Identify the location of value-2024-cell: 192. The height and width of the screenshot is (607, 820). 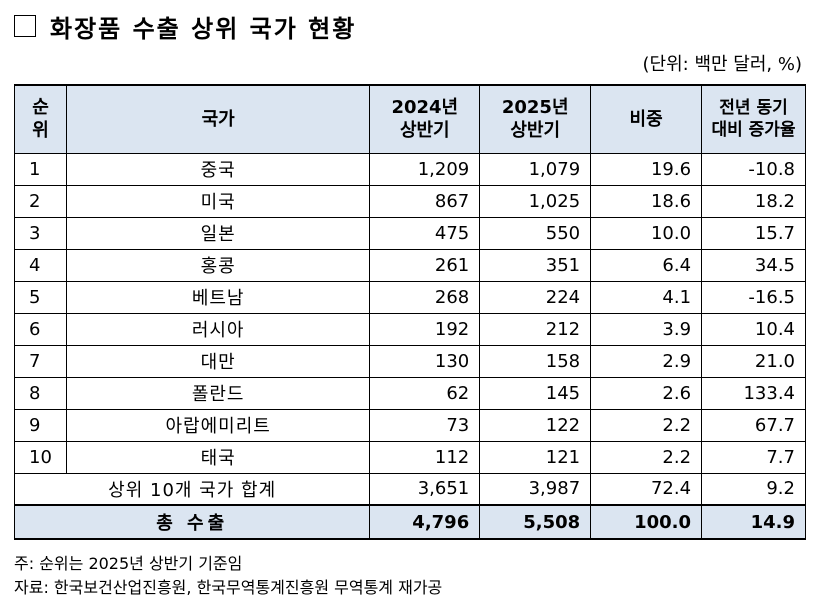
(425, 329).